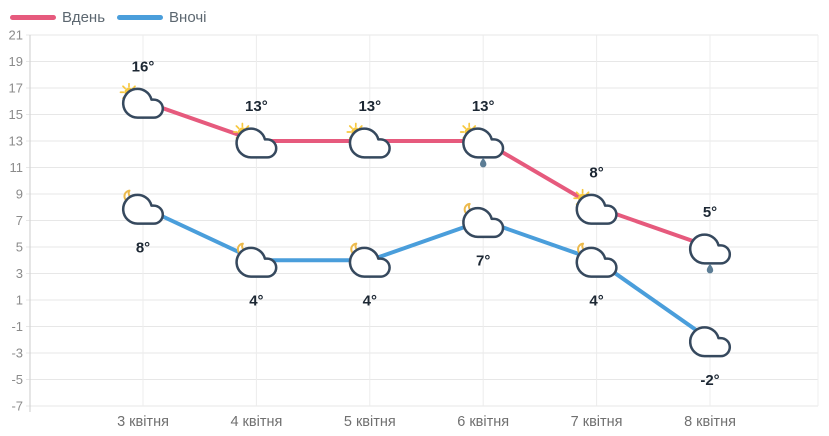 This screenshot has width=829, height=436. Describe the element at coordinates (140, 17) in the screenshot. I see `night-line-swatch` at that location.